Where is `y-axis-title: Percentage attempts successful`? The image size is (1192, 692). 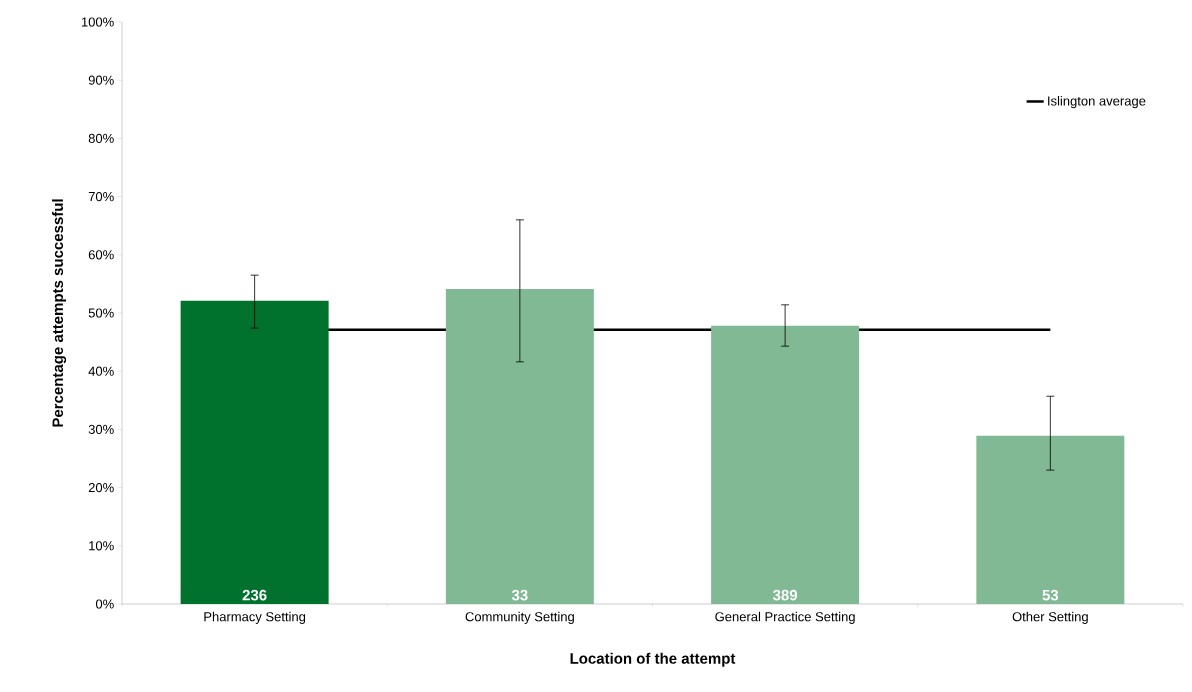
y-axis-title: Percentage attempts successful is located at coordinates (59, 313).